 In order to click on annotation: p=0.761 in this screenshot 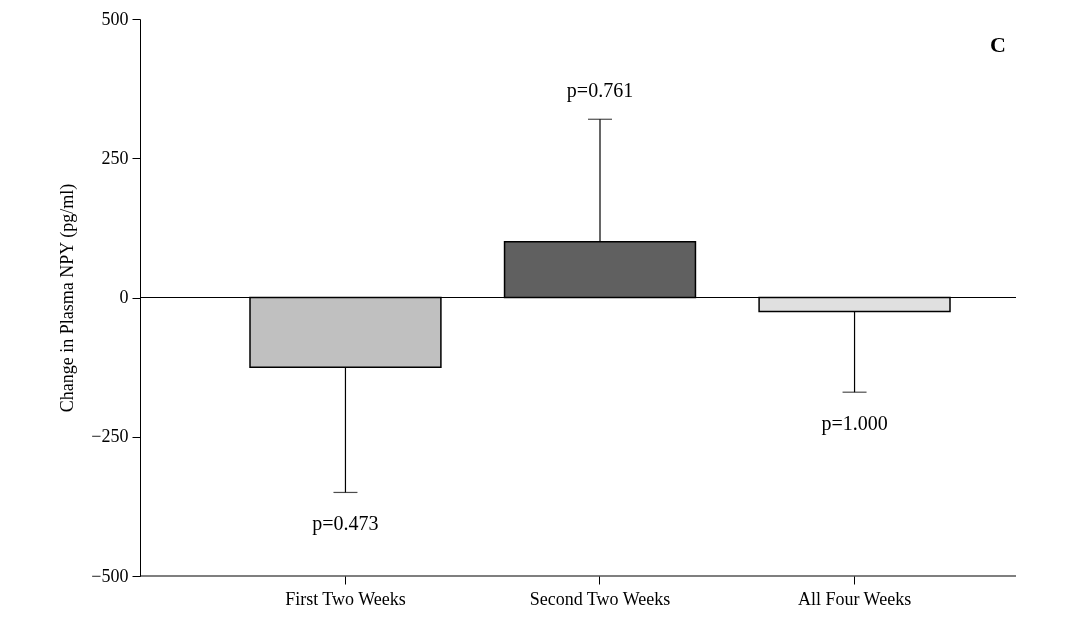, I will do `click(600, 91)`.